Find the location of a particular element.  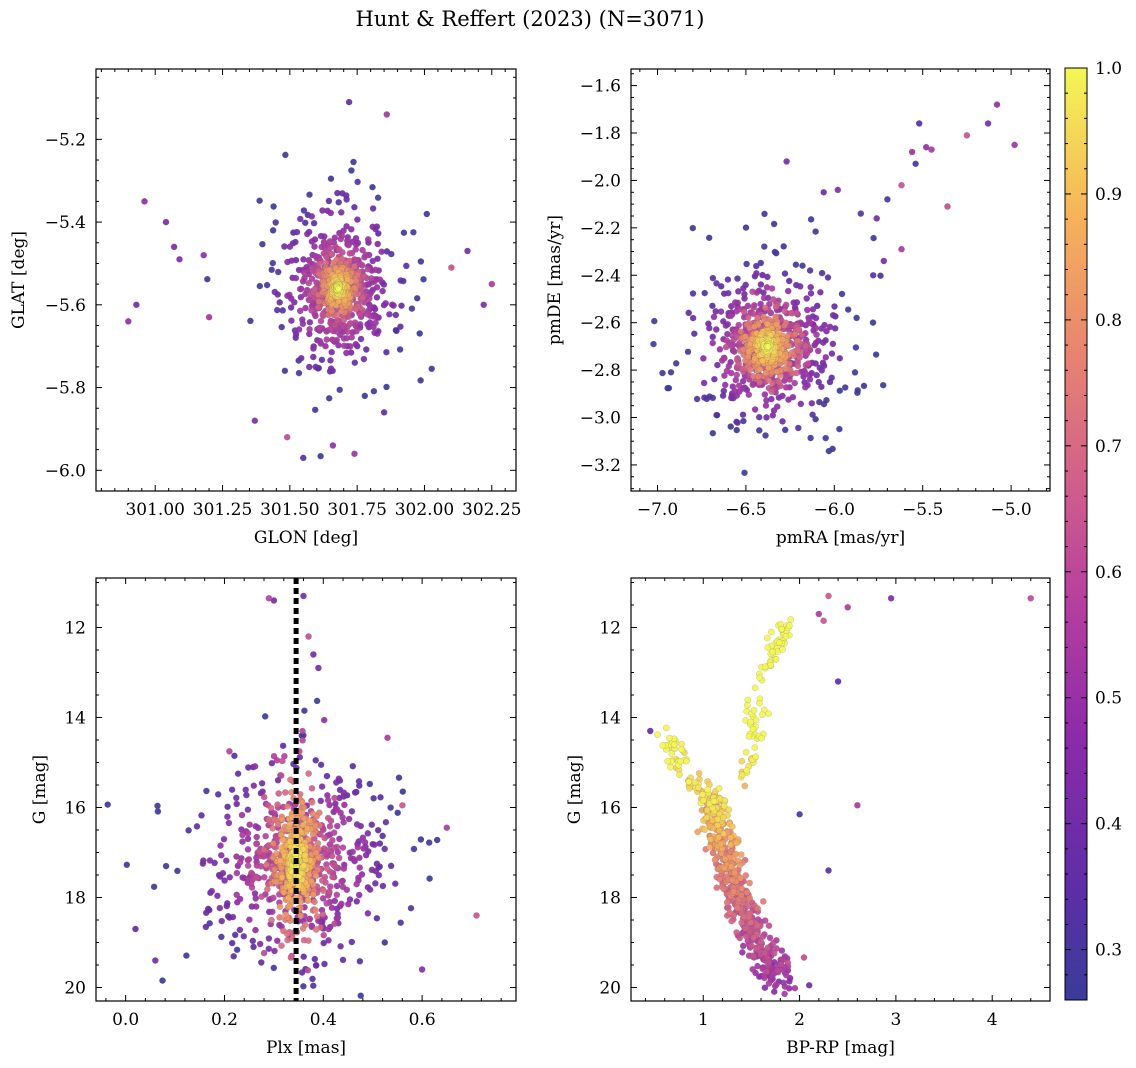

y-tick-label: 20 is located at coordinates (75, 989).